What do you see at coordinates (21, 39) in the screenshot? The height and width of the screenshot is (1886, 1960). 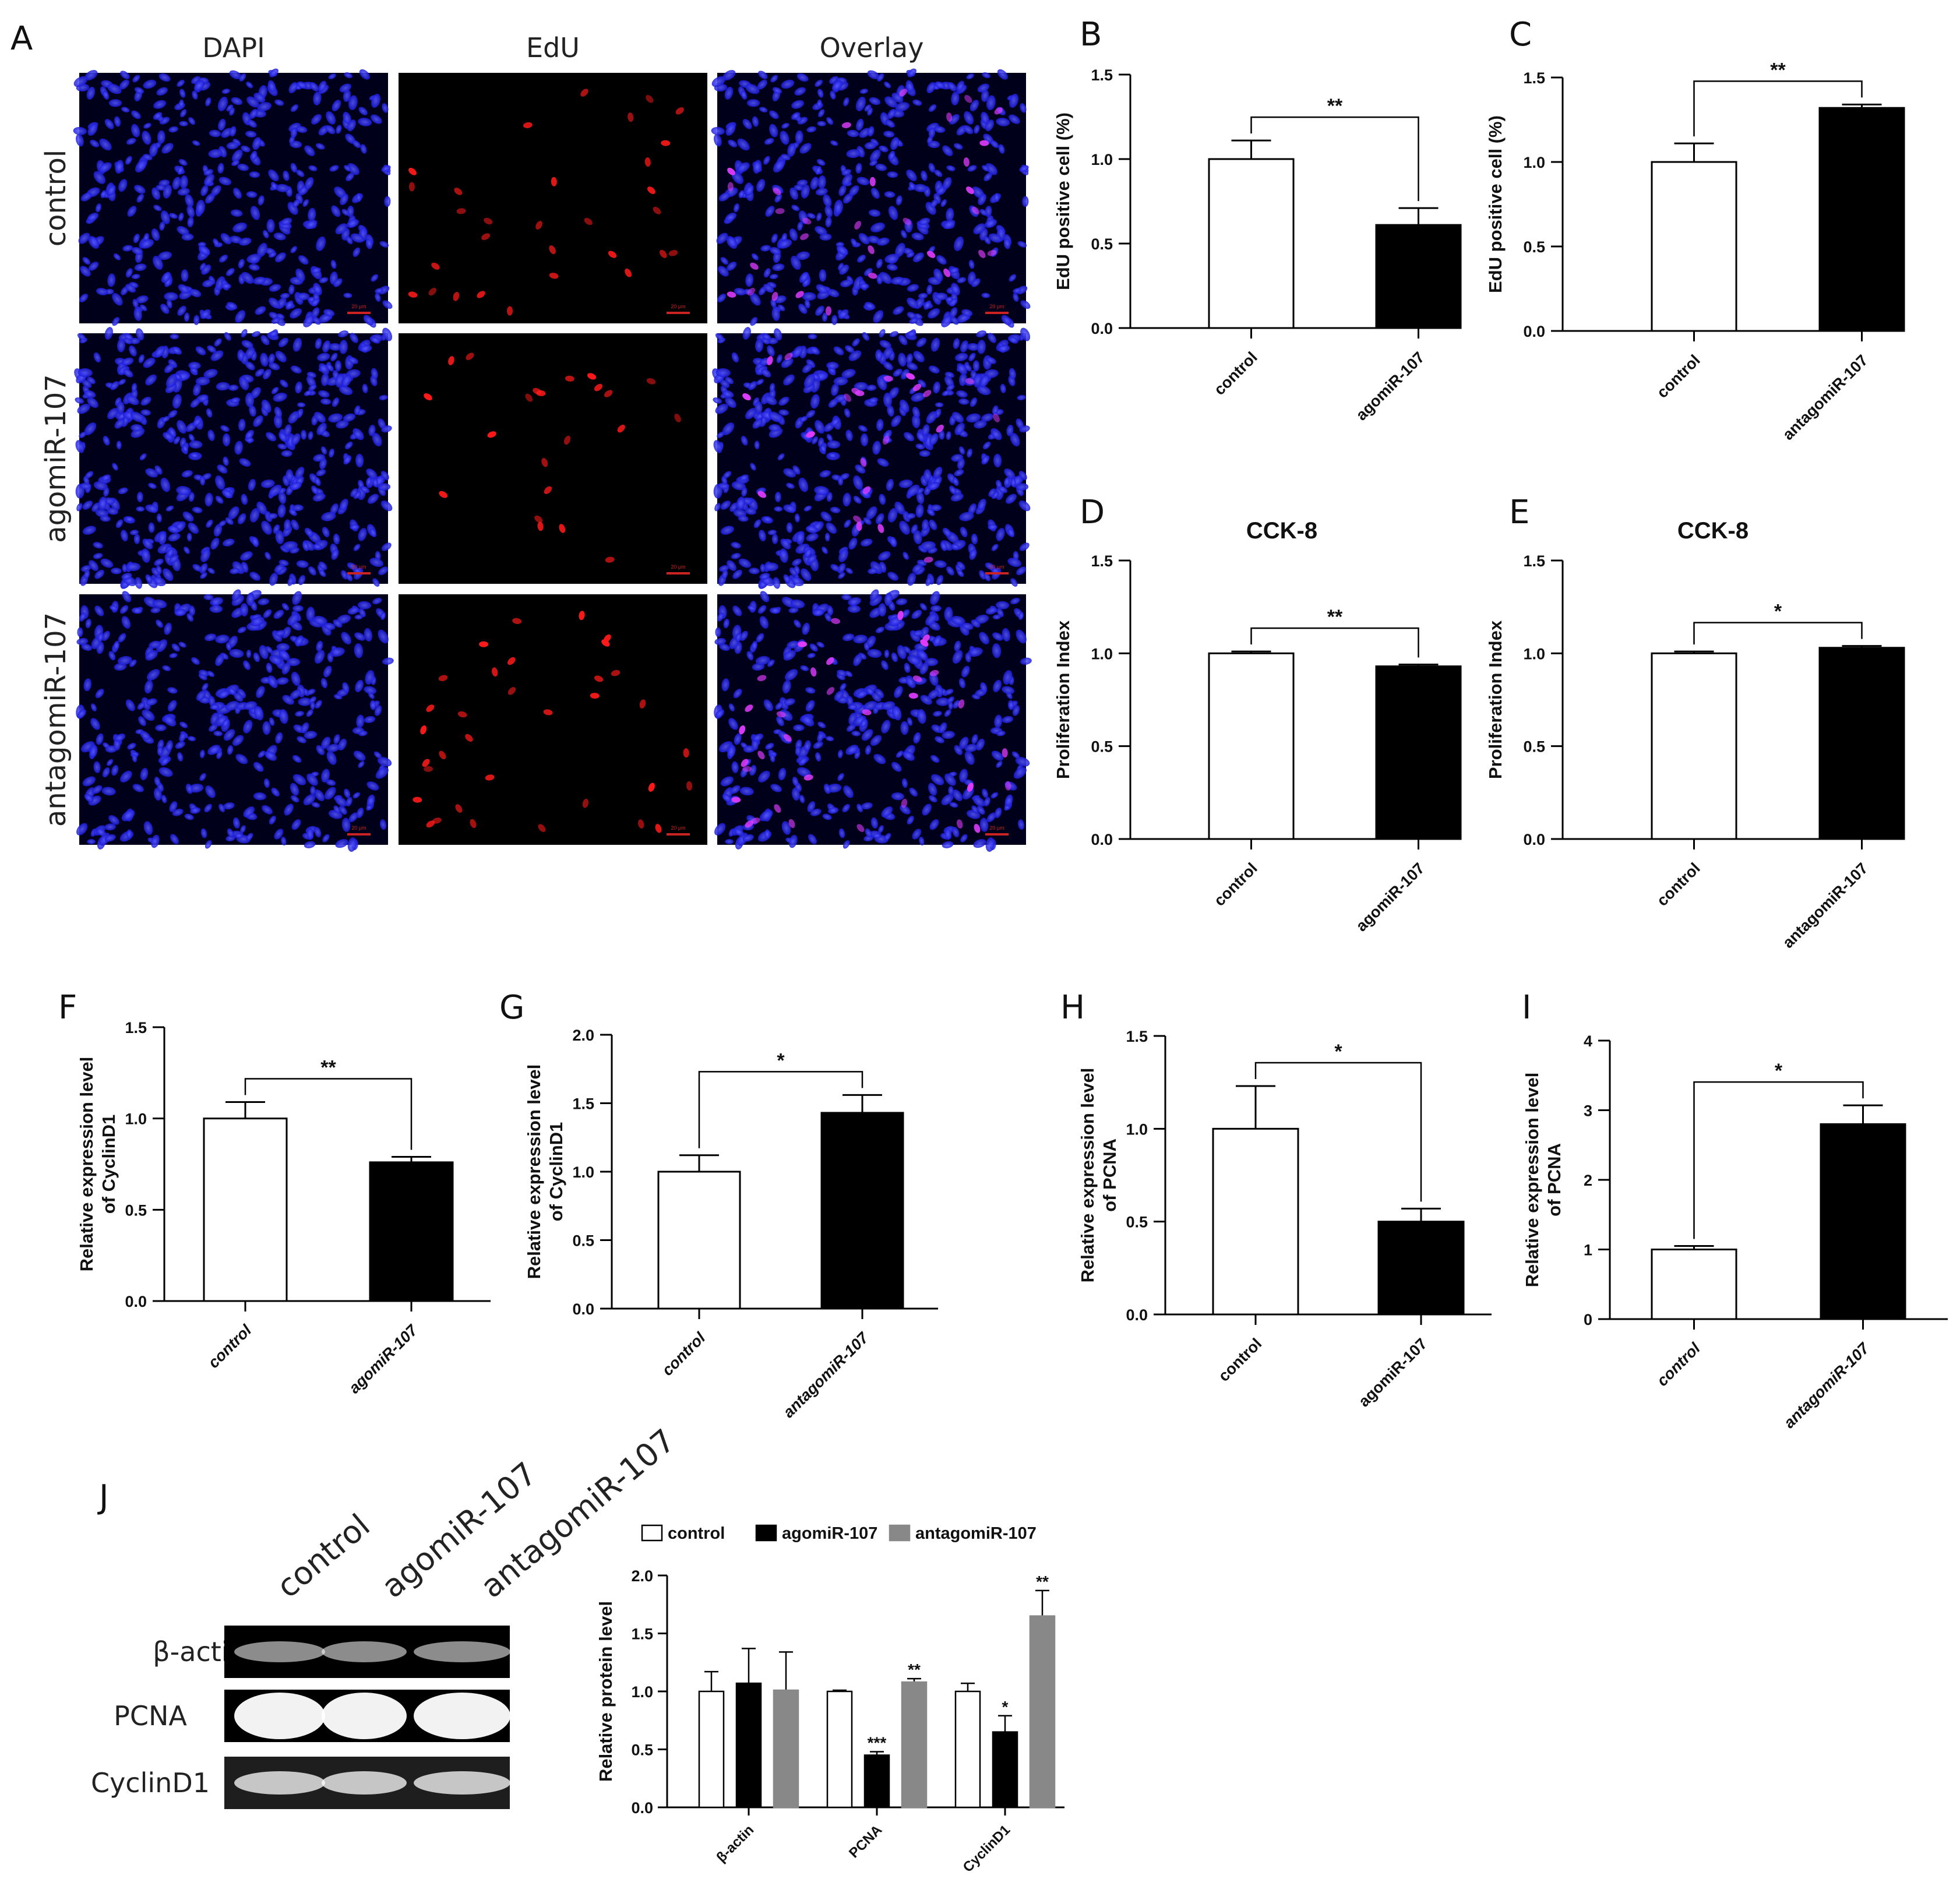 I see `panel-letter-a: A` at bounding box center [21, 39].